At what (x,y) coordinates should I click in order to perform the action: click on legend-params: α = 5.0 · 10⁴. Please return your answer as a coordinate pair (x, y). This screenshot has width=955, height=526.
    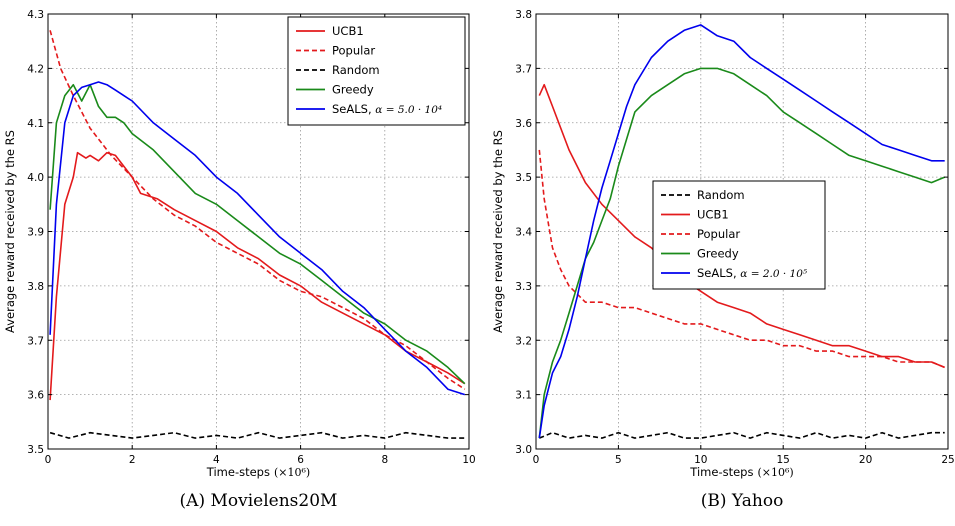
    Looking at the image, I should click on (408, 110).